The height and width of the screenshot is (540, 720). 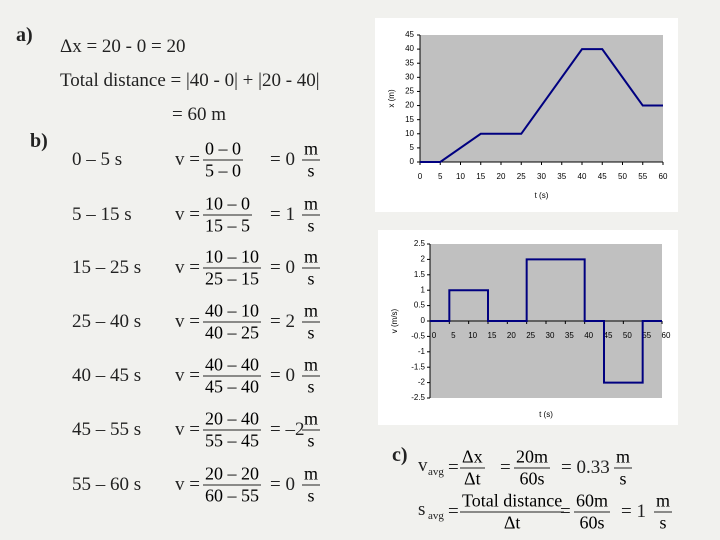 I want to click on numerator: 20 – 40, so click(x=232, y=419).